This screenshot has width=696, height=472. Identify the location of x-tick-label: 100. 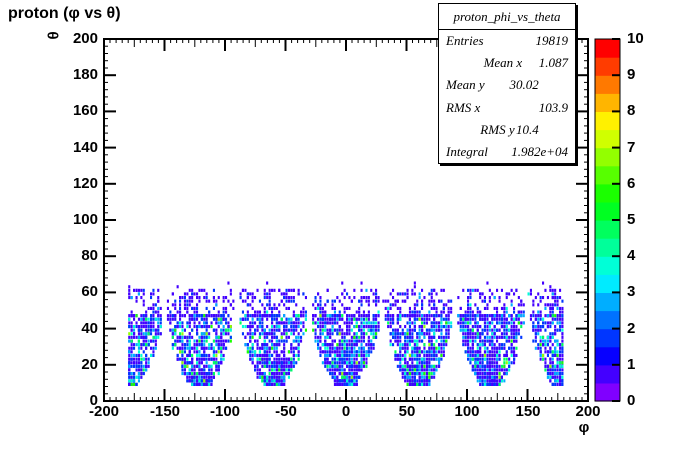
(467, 411).